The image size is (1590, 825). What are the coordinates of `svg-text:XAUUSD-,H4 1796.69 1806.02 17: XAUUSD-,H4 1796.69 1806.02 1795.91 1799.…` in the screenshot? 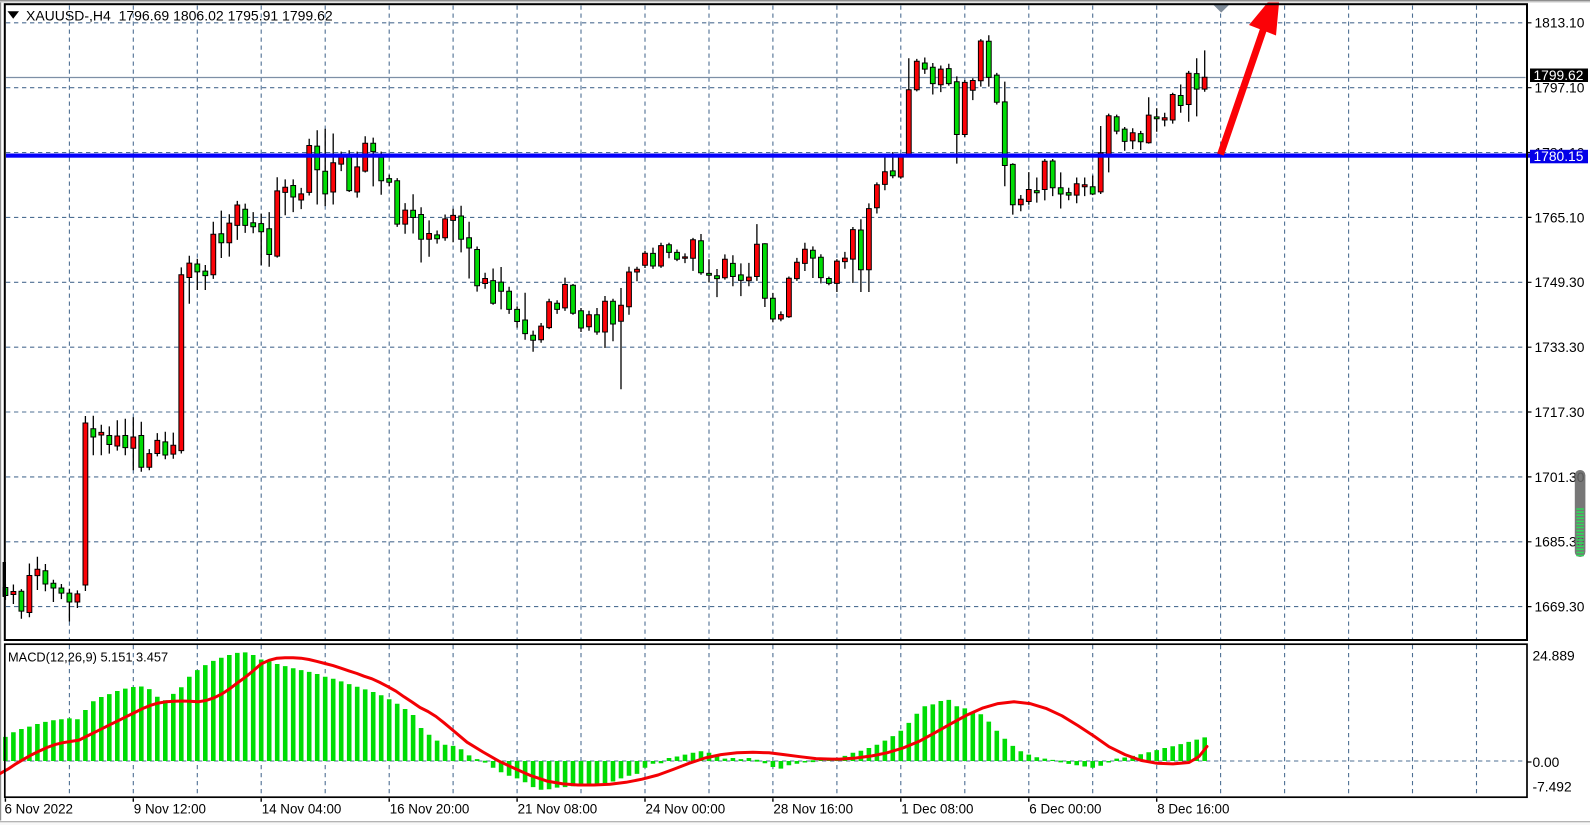 It's located at (179, 15).